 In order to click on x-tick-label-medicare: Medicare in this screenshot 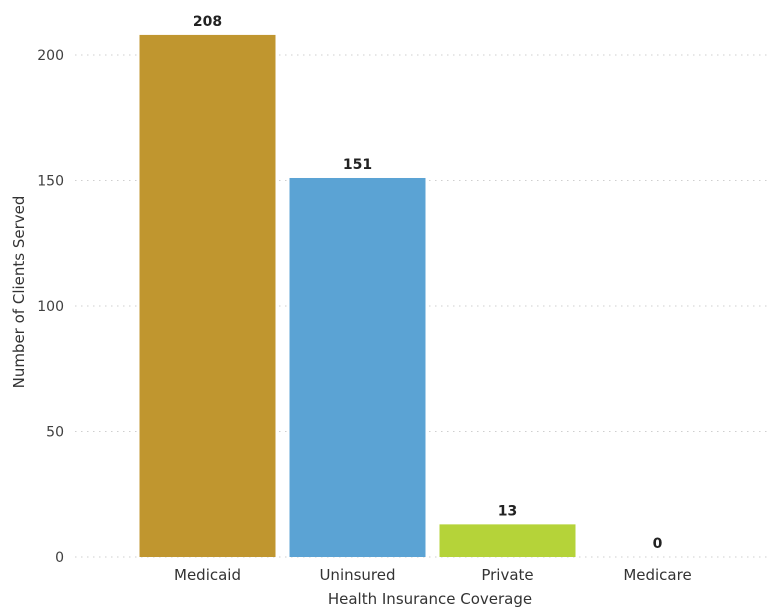, I will do `click(657, 575)`.